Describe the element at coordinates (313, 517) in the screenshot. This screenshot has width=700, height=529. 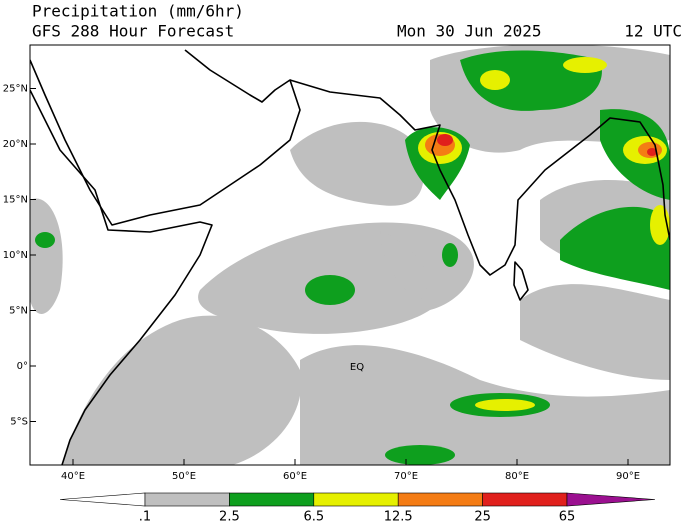
I see `colorbar-label: 6.5` at that location.